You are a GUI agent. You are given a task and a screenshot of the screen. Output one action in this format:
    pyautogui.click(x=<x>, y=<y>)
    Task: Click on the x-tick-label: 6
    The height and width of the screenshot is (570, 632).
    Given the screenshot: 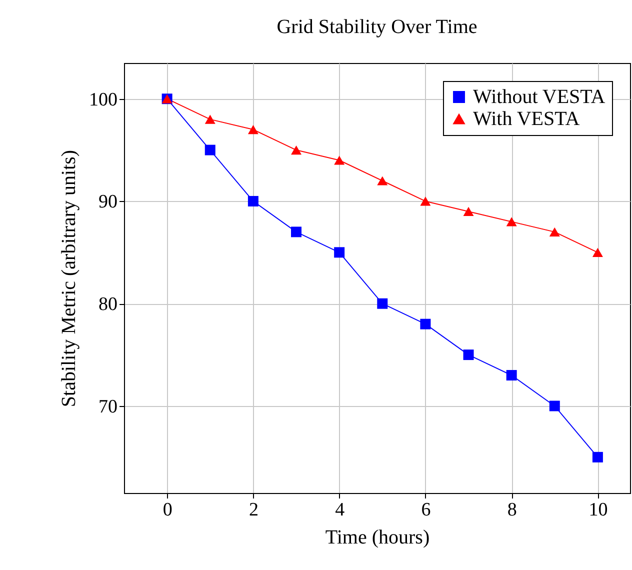 What is the action you would take?
    pyautogui.click(x=426, y=510)
    